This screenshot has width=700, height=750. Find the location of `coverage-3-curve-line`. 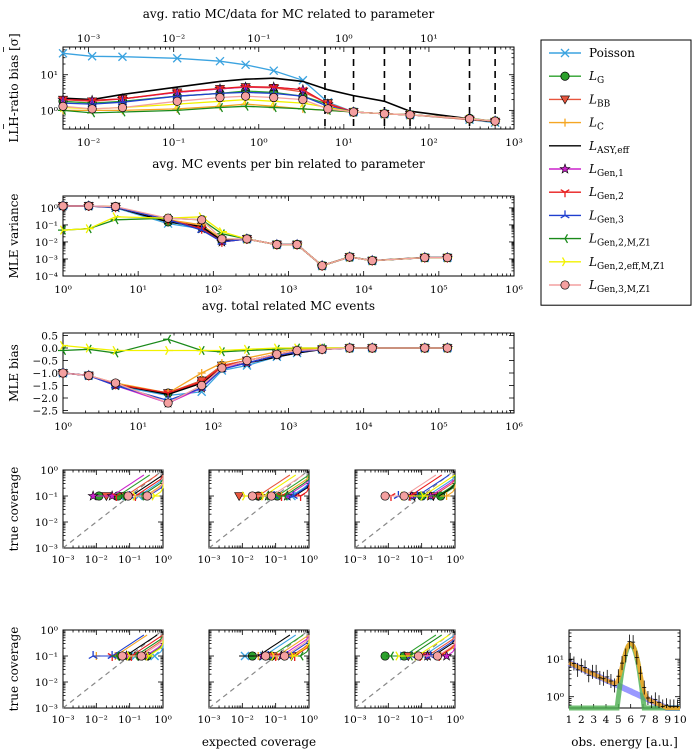

coverage-3-curve-line is located at coordinates (411, 485).